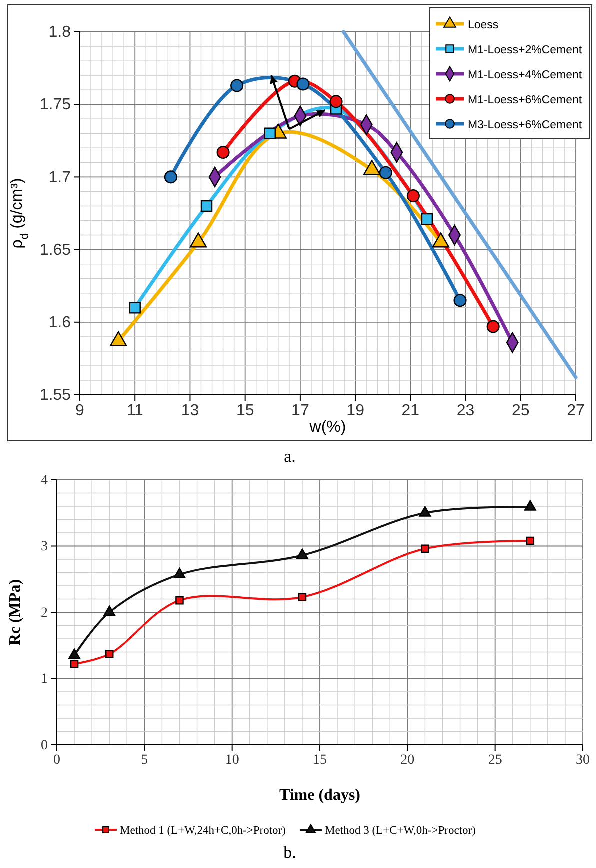 The width and height of the screenshot is (596, 868). What do you see at coordinates (290, 456) in the screenshot?
I see `text: a.` at bounding box center [290, 456].